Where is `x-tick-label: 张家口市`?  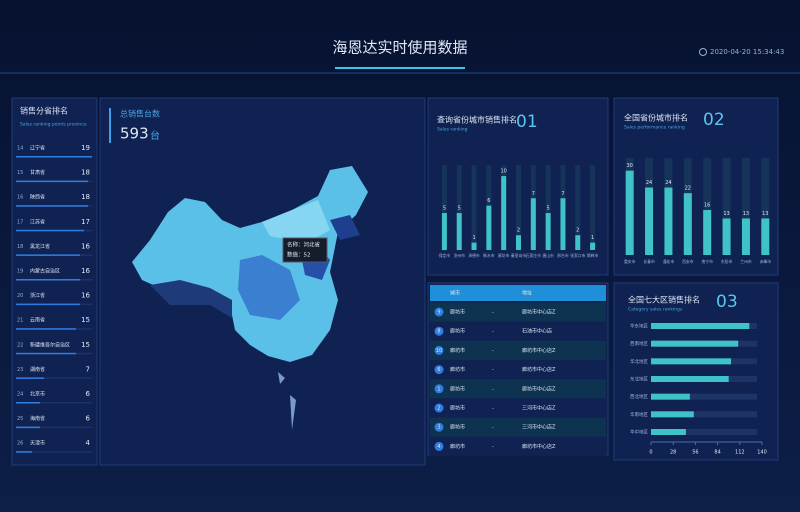 x-tick-label: 张家口市 is located at coordinates (577, 255).